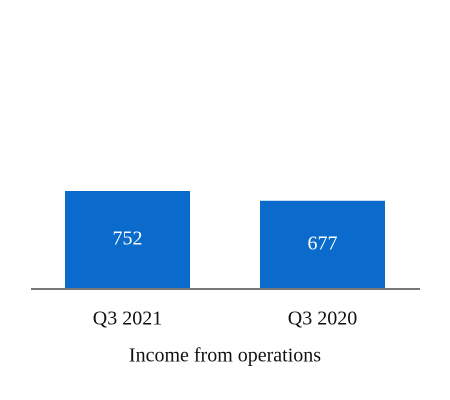 The image size is (450, 400). Describe the element at coordinates (322, 319) in the screenshot. I see `x-tick-label: Q3 2020` at that location.